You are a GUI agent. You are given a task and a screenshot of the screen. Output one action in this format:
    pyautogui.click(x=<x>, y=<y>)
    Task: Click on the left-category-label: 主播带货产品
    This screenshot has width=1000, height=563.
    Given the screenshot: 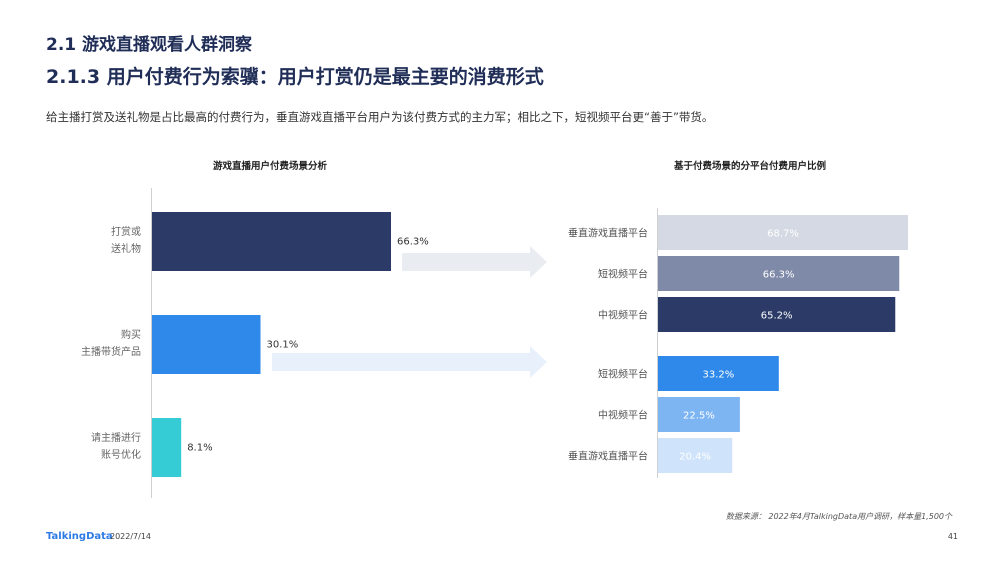 What is the action you would take?
    pyautogui.click(x=111, y=351)
    